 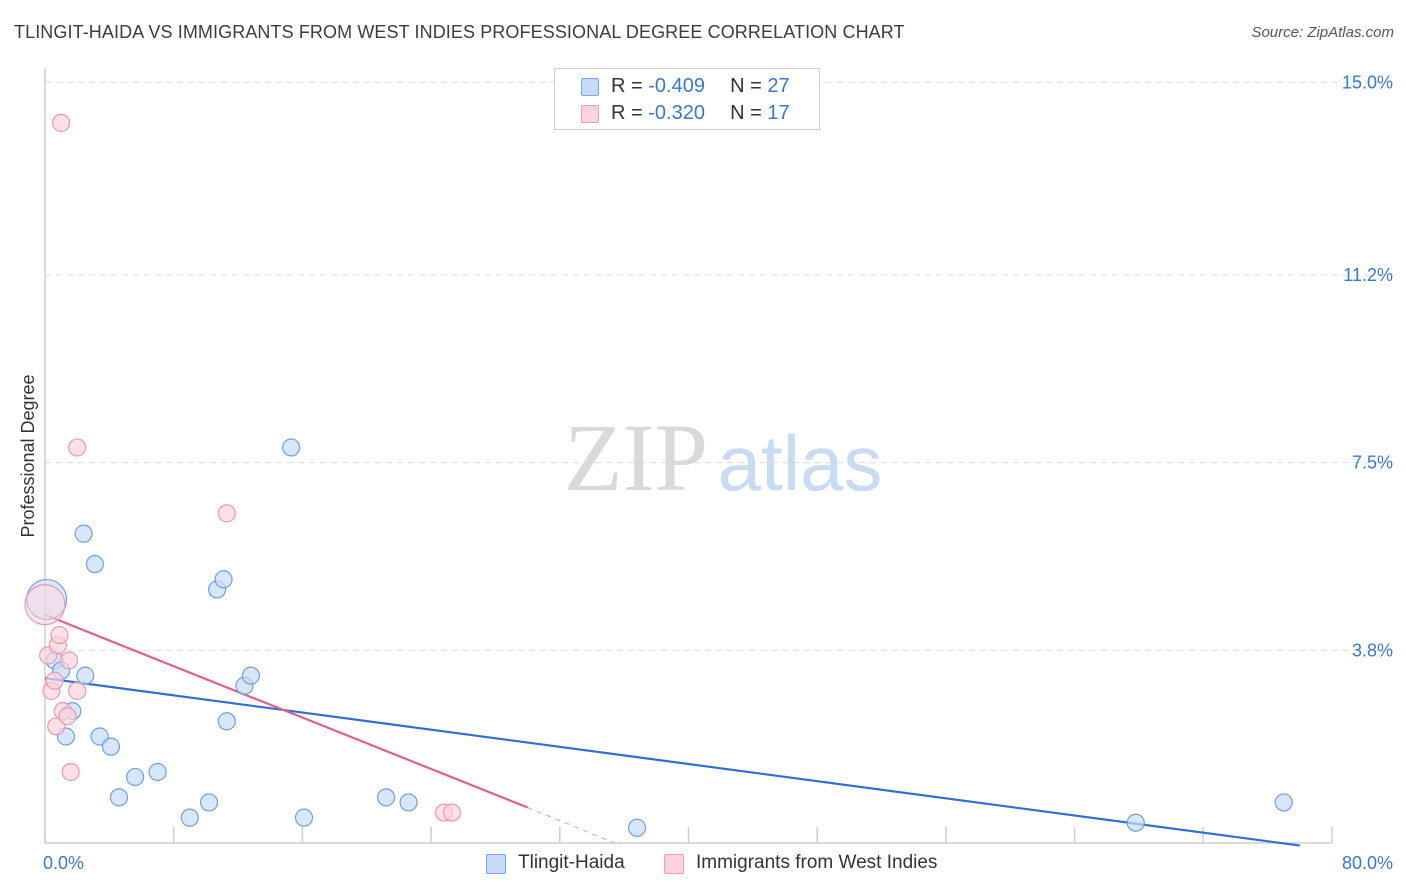 What do you see at coordinates (1367, 863) in the screenshot?
I see `x-tick-label: 80.0%` at bounding box center [1367, 863].